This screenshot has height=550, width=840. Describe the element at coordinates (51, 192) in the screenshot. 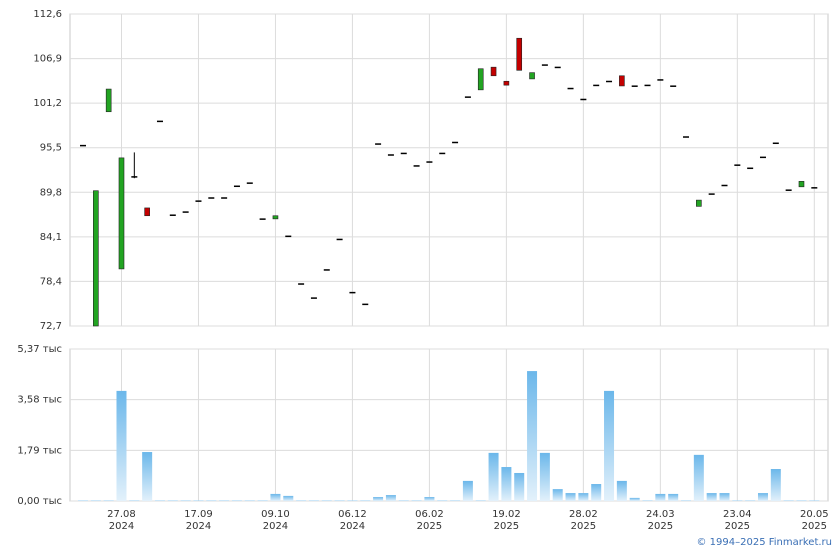

I see `y-tick-label: 89,8` at that location.